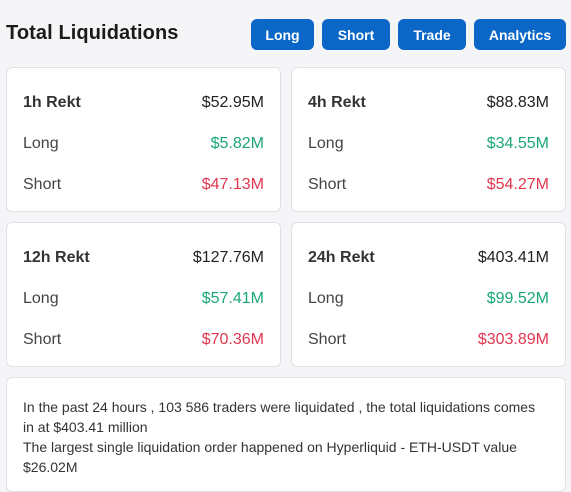  What do you see at coordinates (513, 257) in the screenshot?
I see `total-value: $403.41M` at bounding box center [513, 257].